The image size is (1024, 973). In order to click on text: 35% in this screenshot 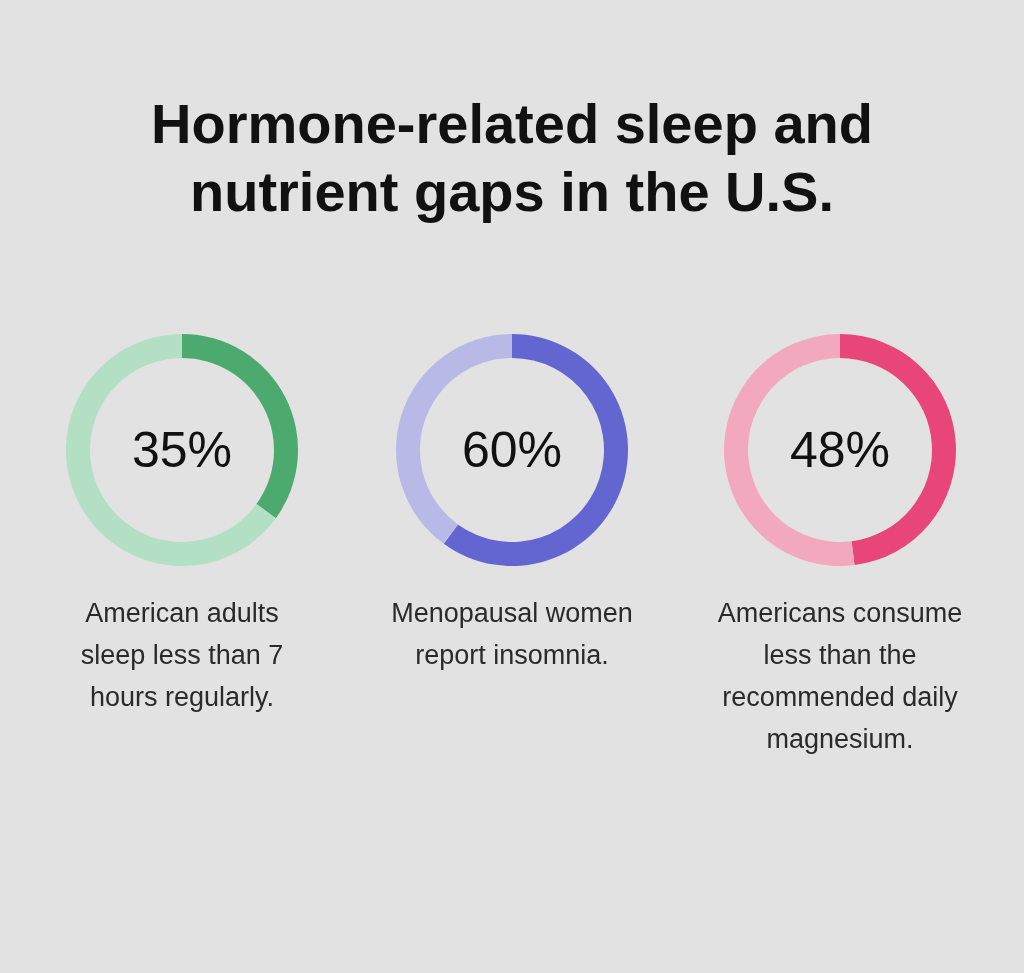, I will do `click(182, 450)`.